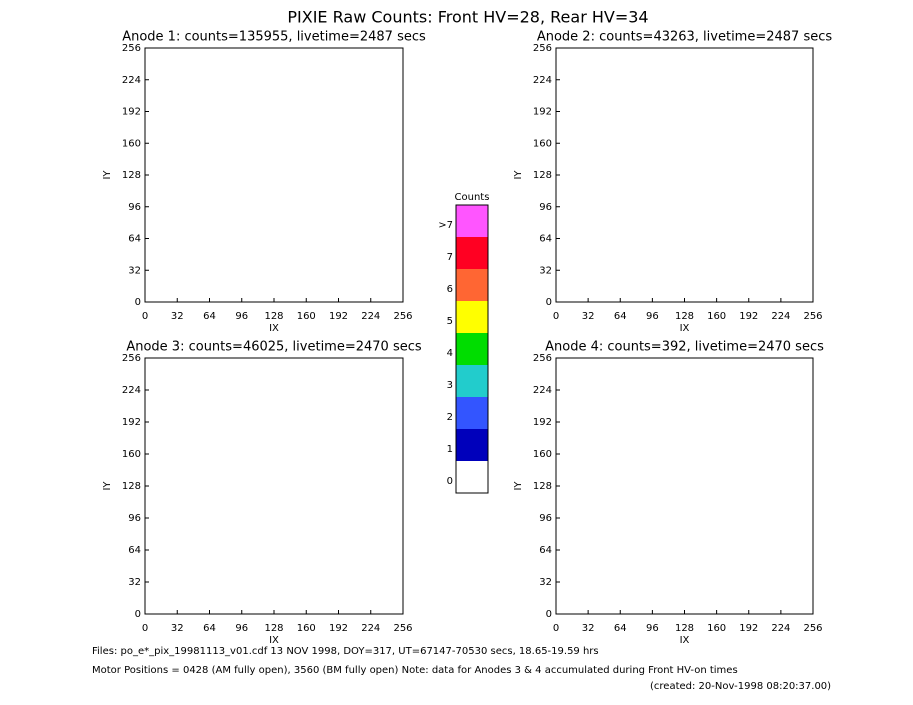  Describe the element at coordinates (472, 197) in the screenshot. I see `colorbar-title: Counts` at that location.